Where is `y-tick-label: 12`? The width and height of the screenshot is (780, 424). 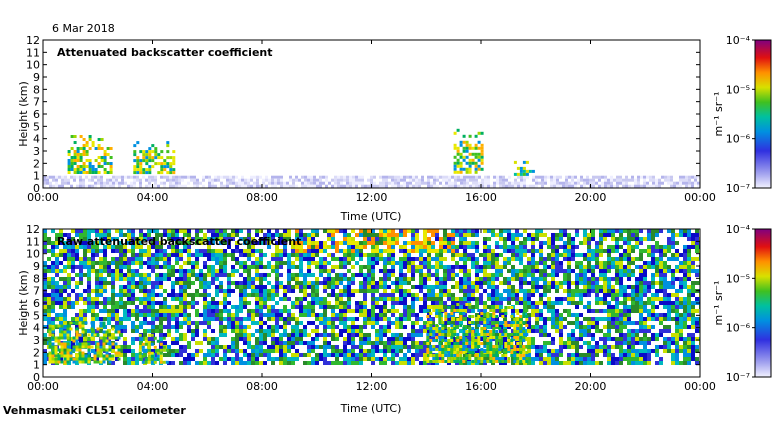 y-tick-label: 12 is located at coordinates (33, 40).